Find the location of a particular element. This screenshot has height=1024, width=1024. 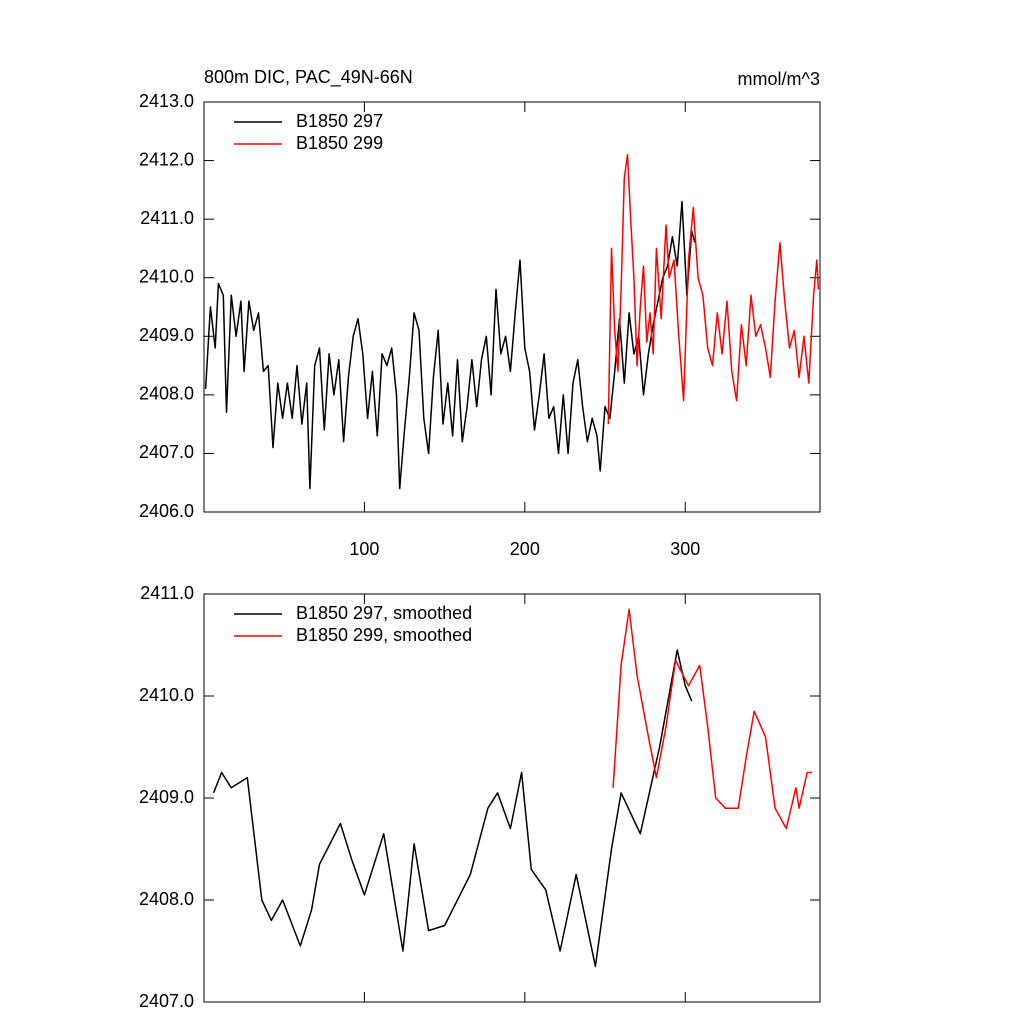

y-tick-label: 2413.0 is located at coordinates (166, 101).